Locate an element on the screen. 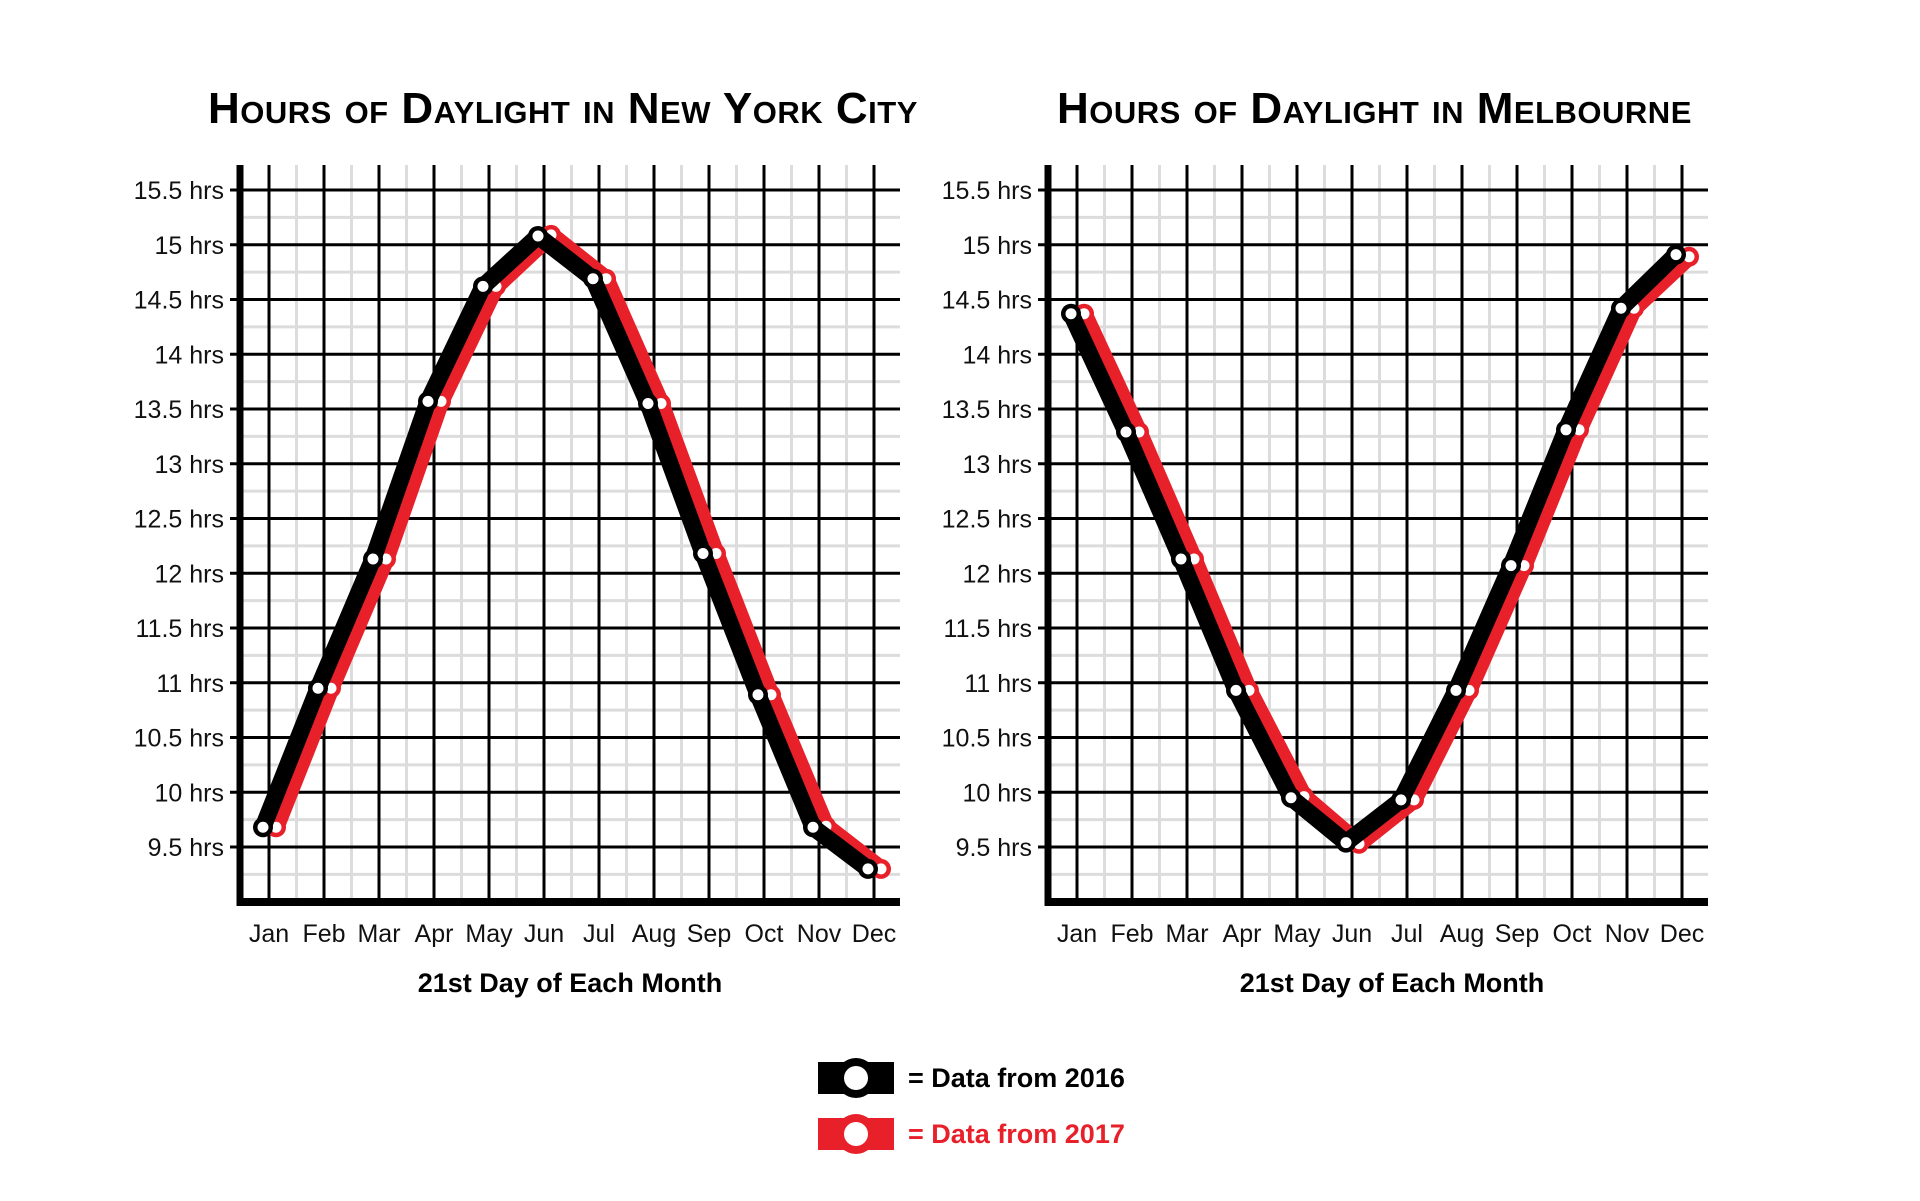  legend-label-2016: = Data from 2016 is located at coordinates (1016, 1077).